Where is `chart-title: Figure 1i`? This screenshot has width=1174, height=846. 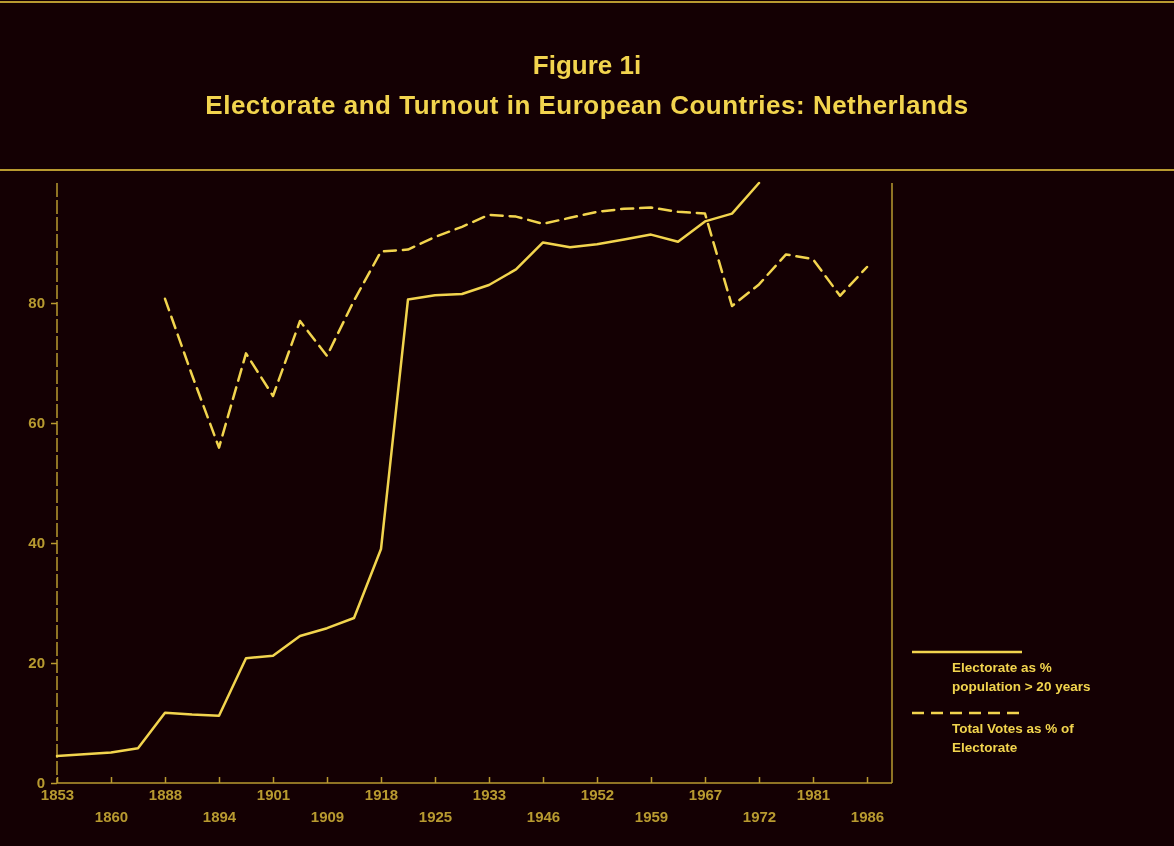 chart-title: Figure 1i is located at coordinates (587, 65).